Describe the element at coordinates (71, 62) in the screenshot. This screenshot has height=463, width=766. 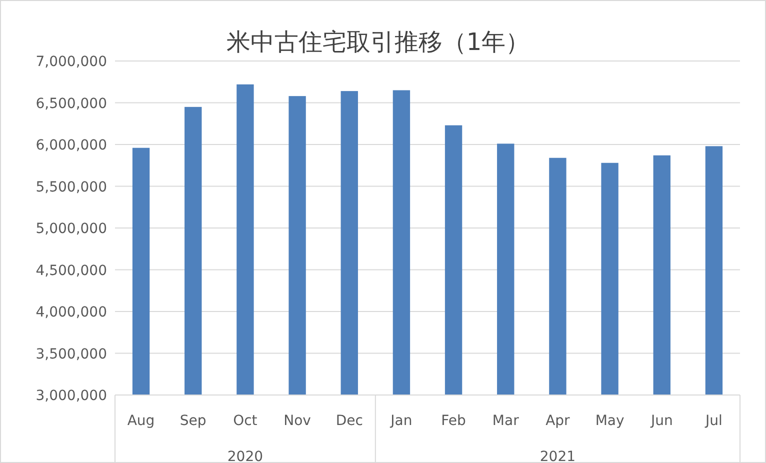
I see `y-tick-label: 7,000,000` at that location.